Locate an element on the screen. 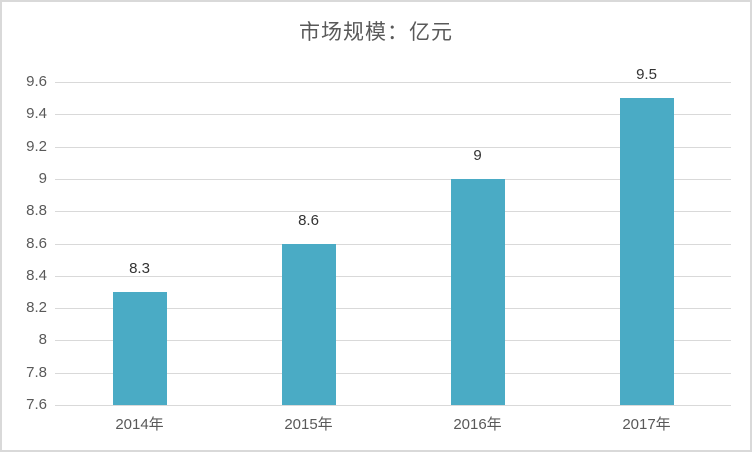  bar-2017年 is located at coordinates (646, 251).